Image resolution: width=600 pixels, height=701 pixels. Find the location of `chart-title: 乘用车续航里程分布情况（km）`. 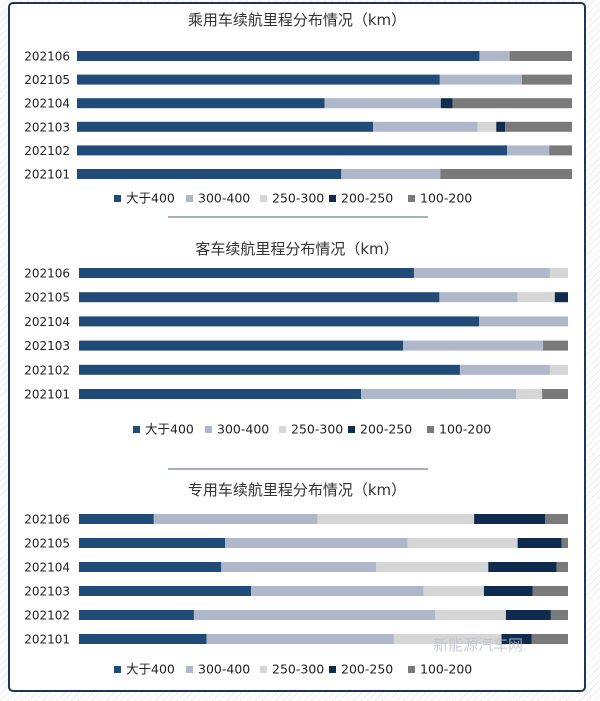

chart-title: 乘用车续航里程分布情况（km） is located at coordinates (297, 20).